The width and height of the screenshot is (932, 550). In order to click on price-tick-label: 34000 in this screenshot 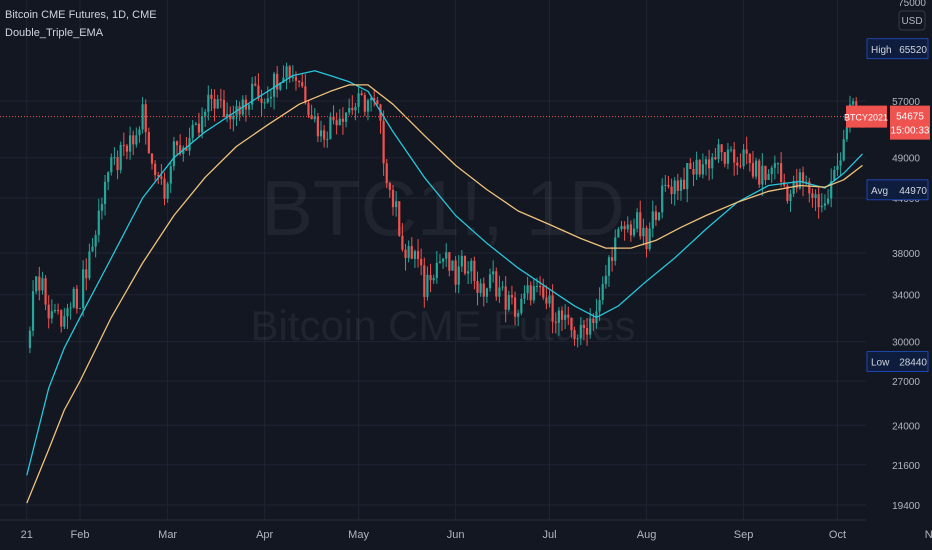, I will do `click(906, 296)`.